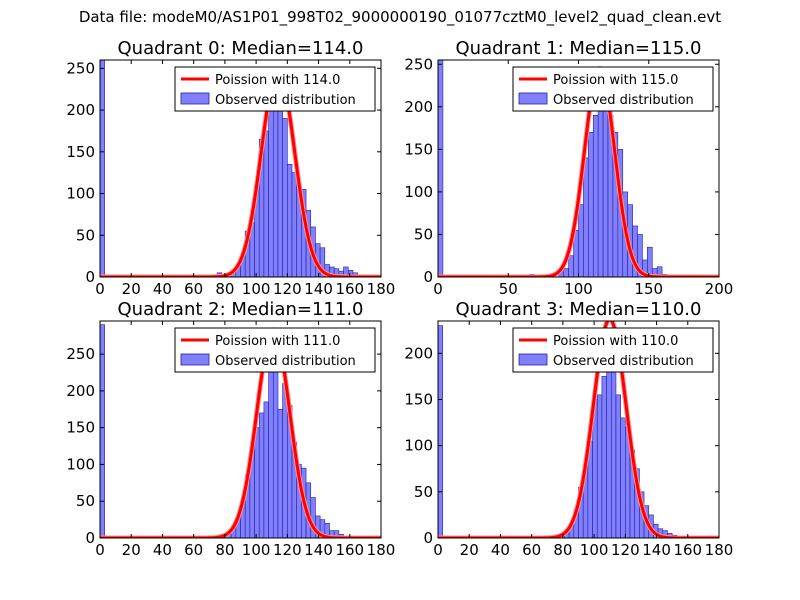  What do you see at coordinates (615, 80) in the screenshot?
I see `legend-label-poisson: Poission with 115.0` at bounding box center [615, 80].